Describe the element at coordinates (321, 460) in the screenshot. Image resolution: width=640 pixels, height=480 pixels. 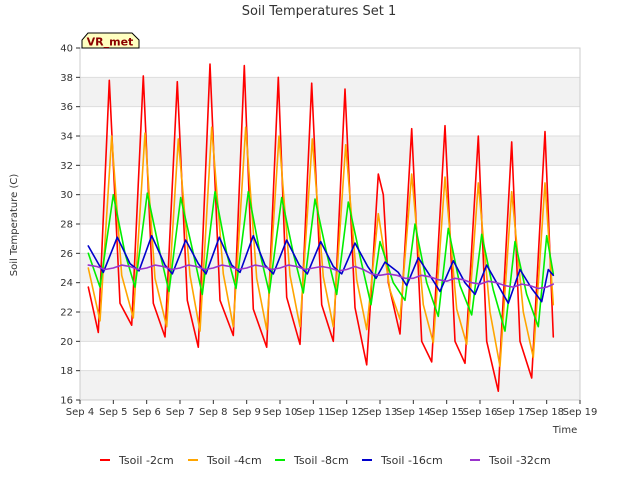
I see `legend-label: Tsoil -8cm` at that location.